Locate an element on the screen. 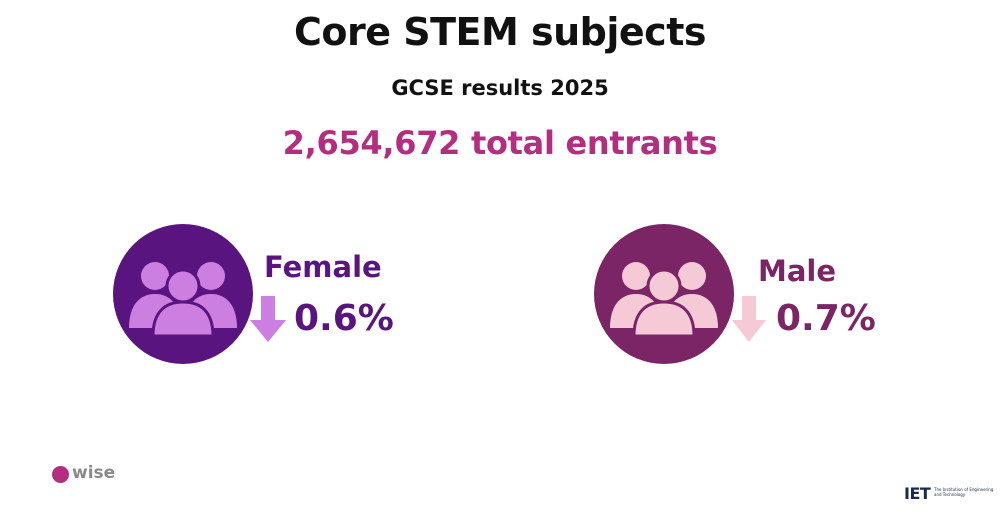  male-people-group-icon is located at coordinates (664, 294).